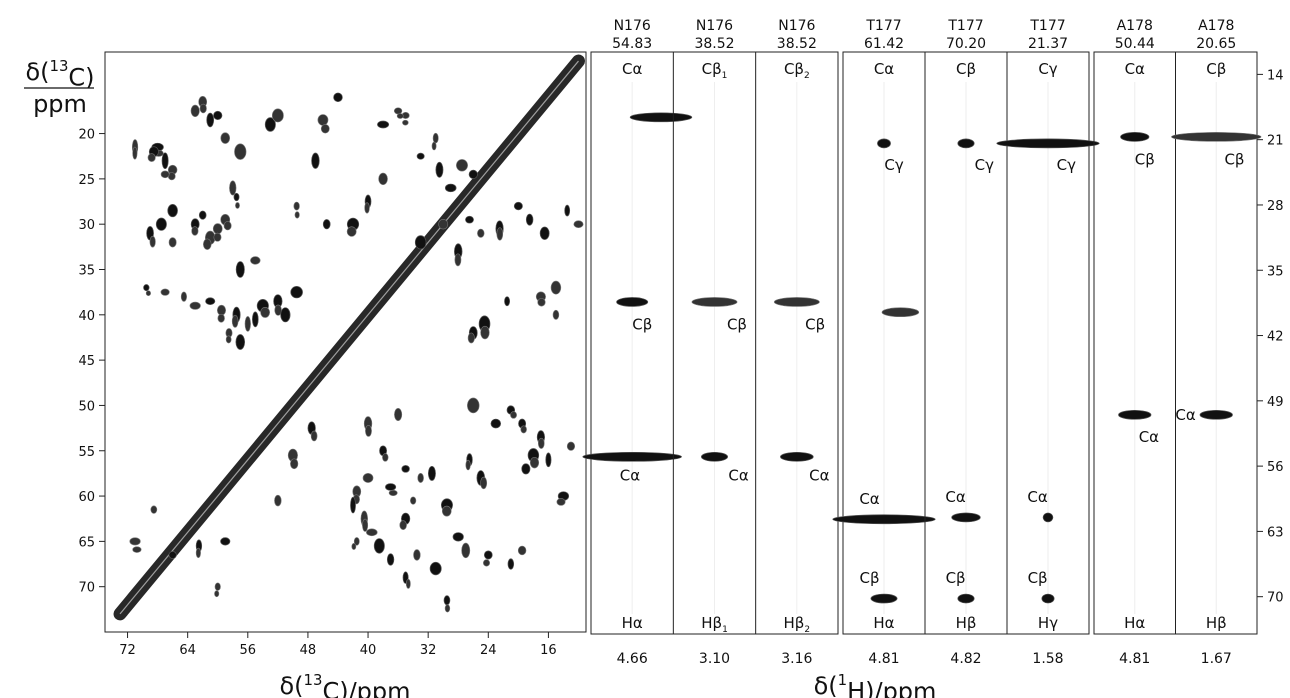  Describe the element at coordinates (797, 70) in the screenshot. I see `strip-top-label: Cβ2` at that location.